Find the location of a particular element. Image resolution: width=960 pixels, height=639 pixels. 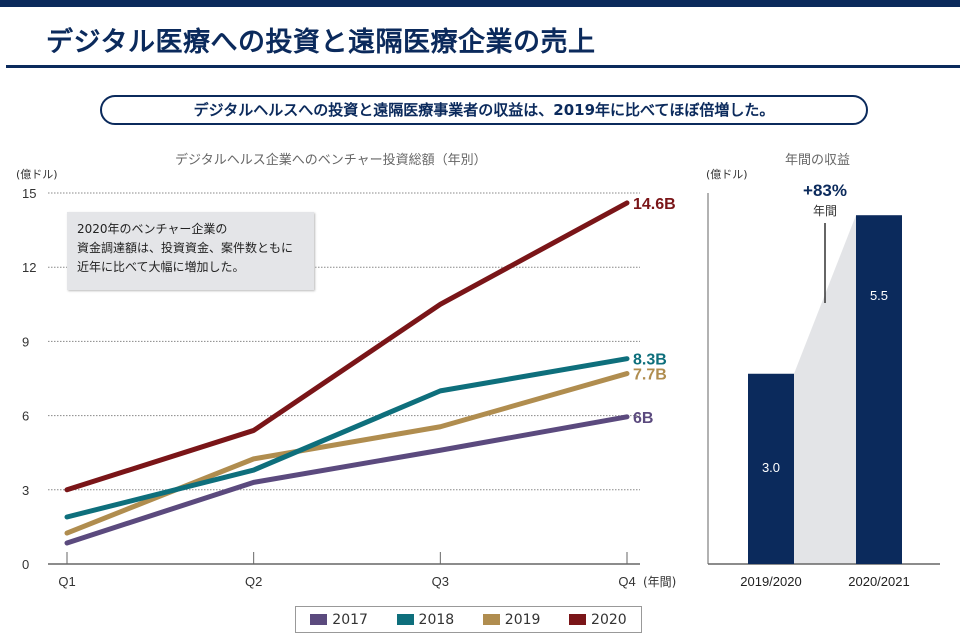

line-chart-title: デジタルヘルス企業へのベンチャー投資総額（年別） is located at coordinates (331, 160).